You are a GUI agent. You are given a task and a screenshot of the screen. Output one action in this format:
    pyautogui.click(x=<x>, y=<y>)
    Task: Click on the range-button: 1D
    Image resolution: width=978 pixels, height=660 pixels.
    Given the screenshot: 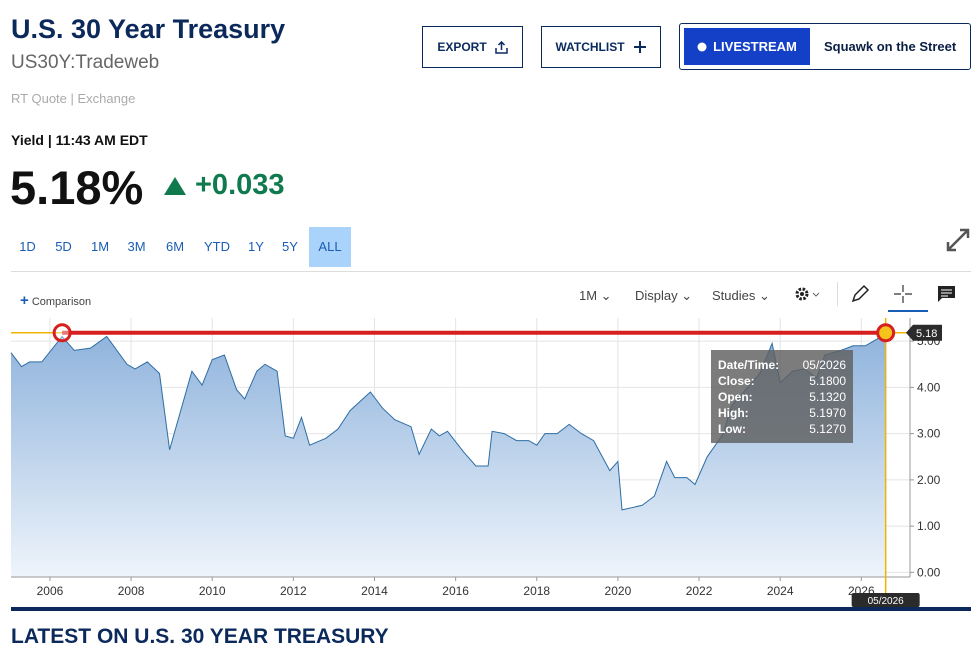 What is the action you would take?
    pyautogui.click(x=27, y=246)
    